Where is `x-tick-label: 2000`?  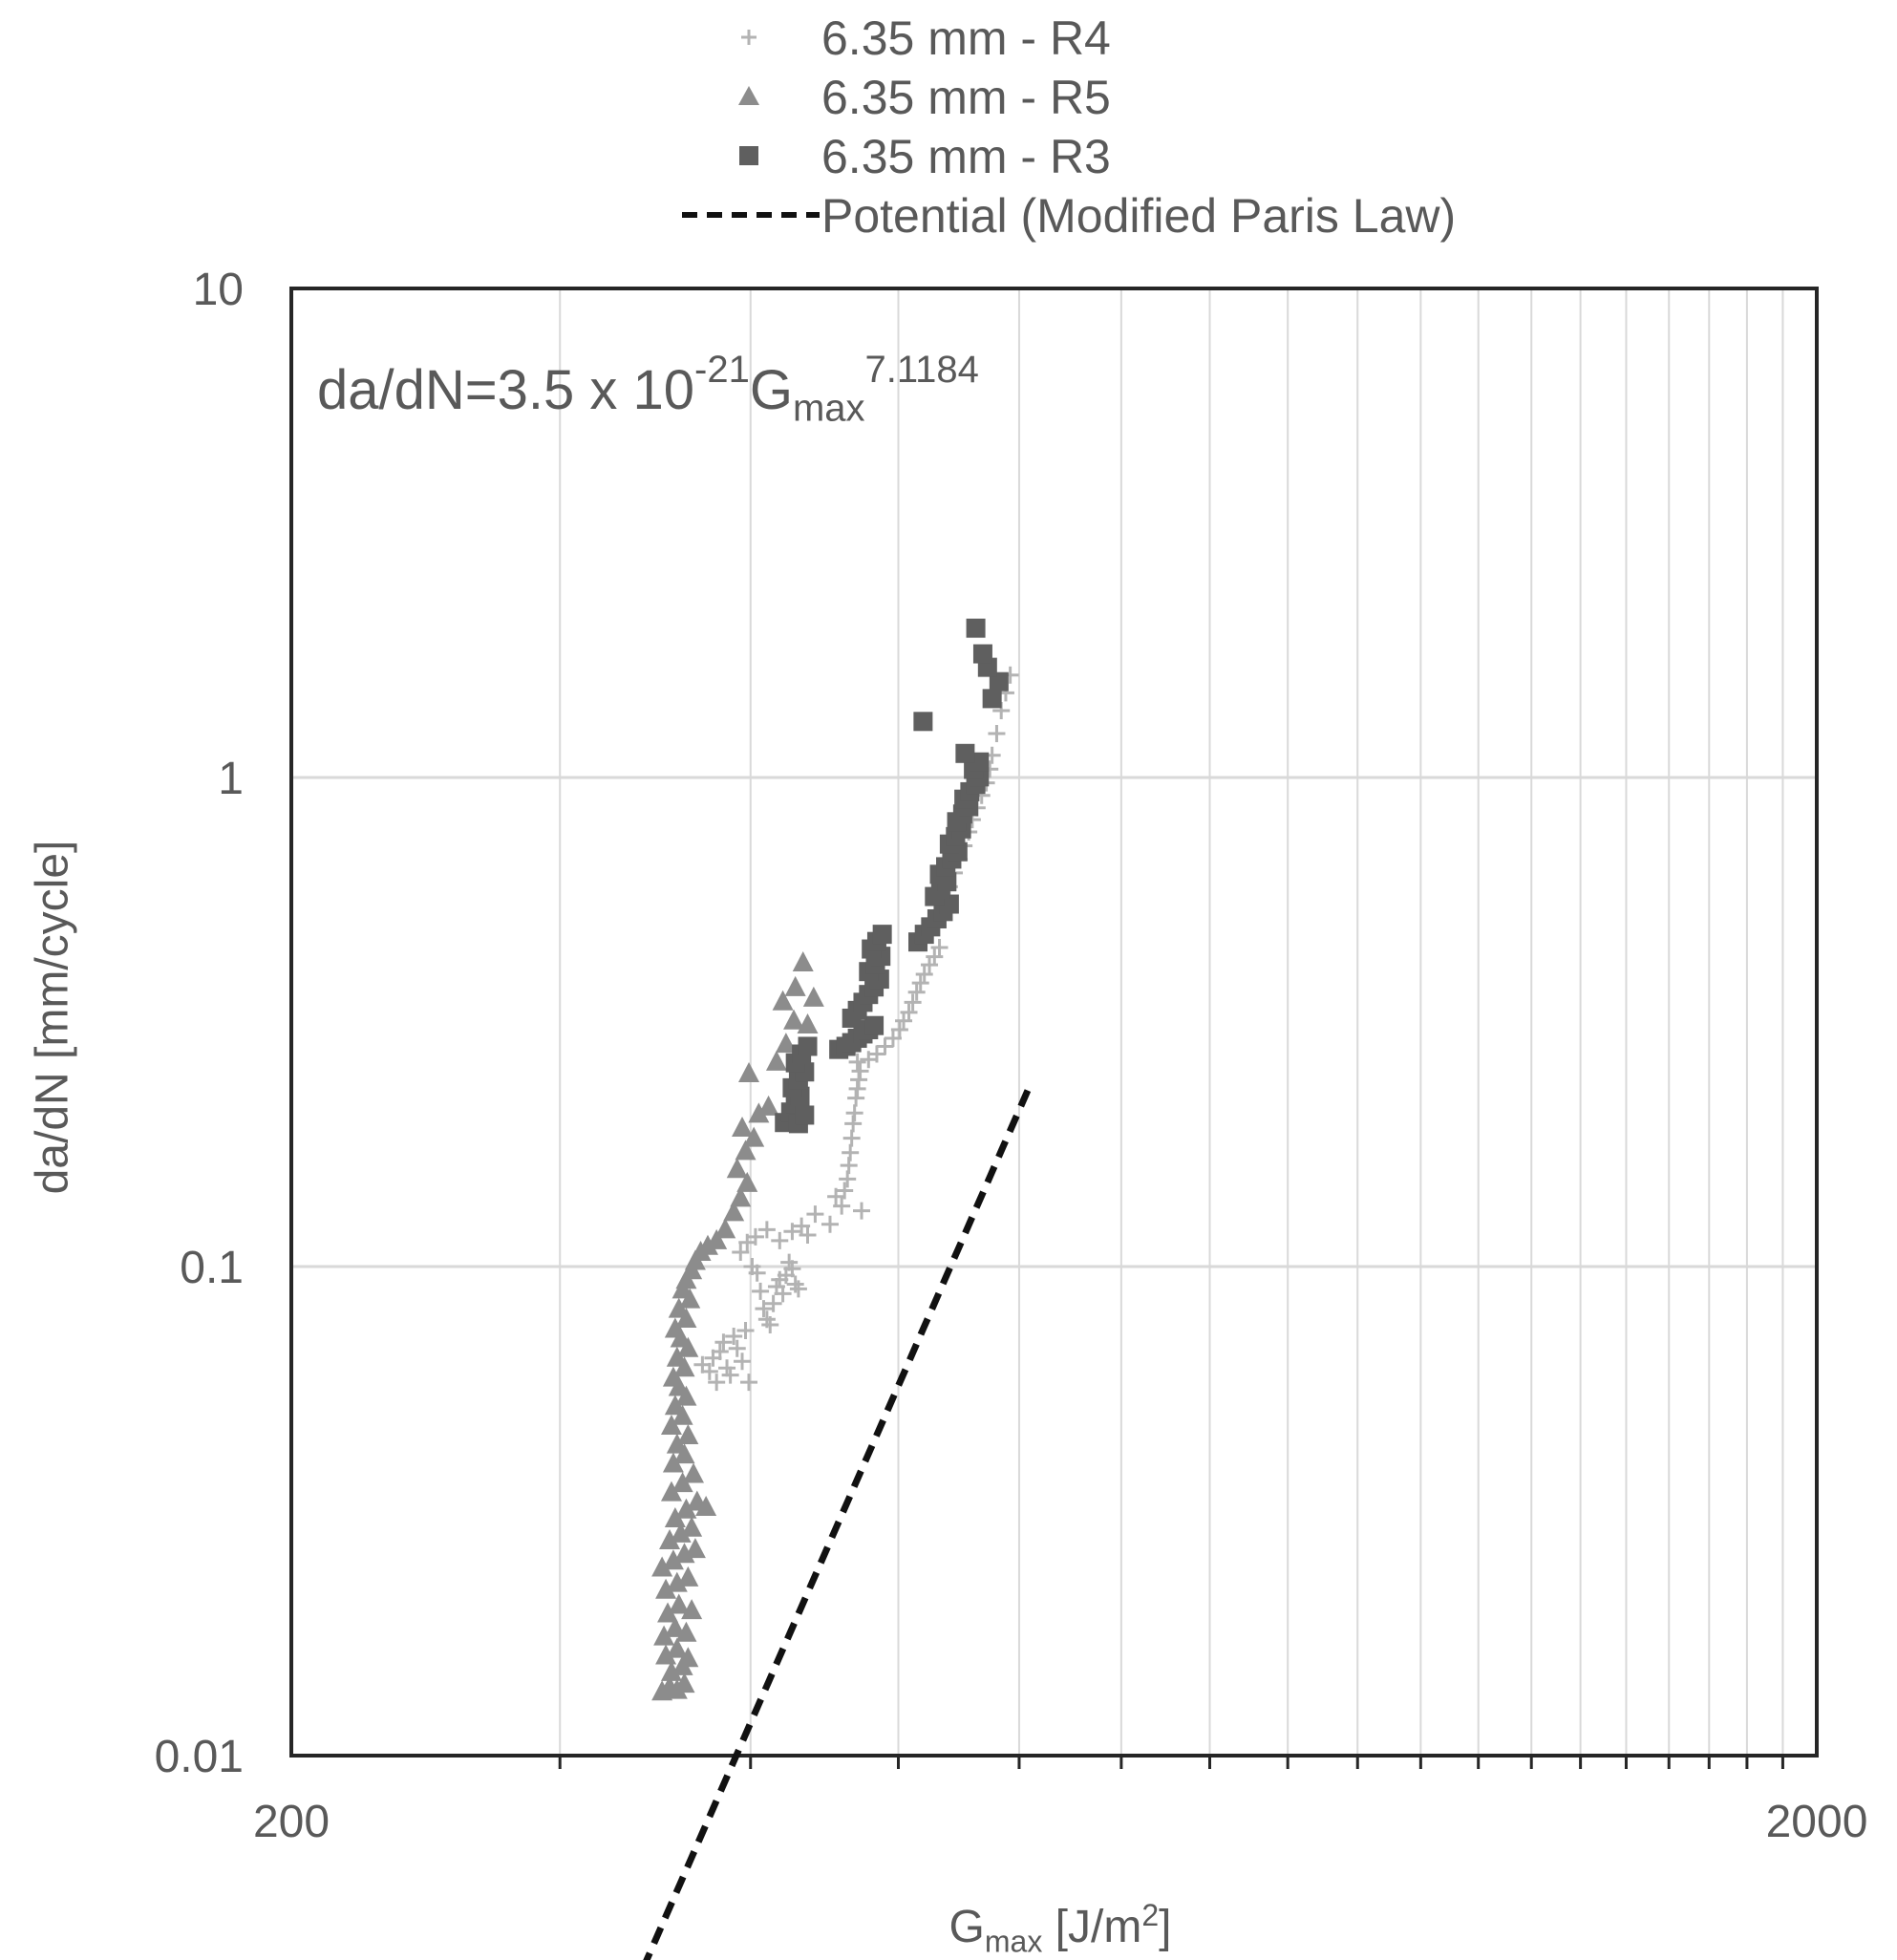 x-tick-label: 2000 is located at coordinates (1817, 1822).